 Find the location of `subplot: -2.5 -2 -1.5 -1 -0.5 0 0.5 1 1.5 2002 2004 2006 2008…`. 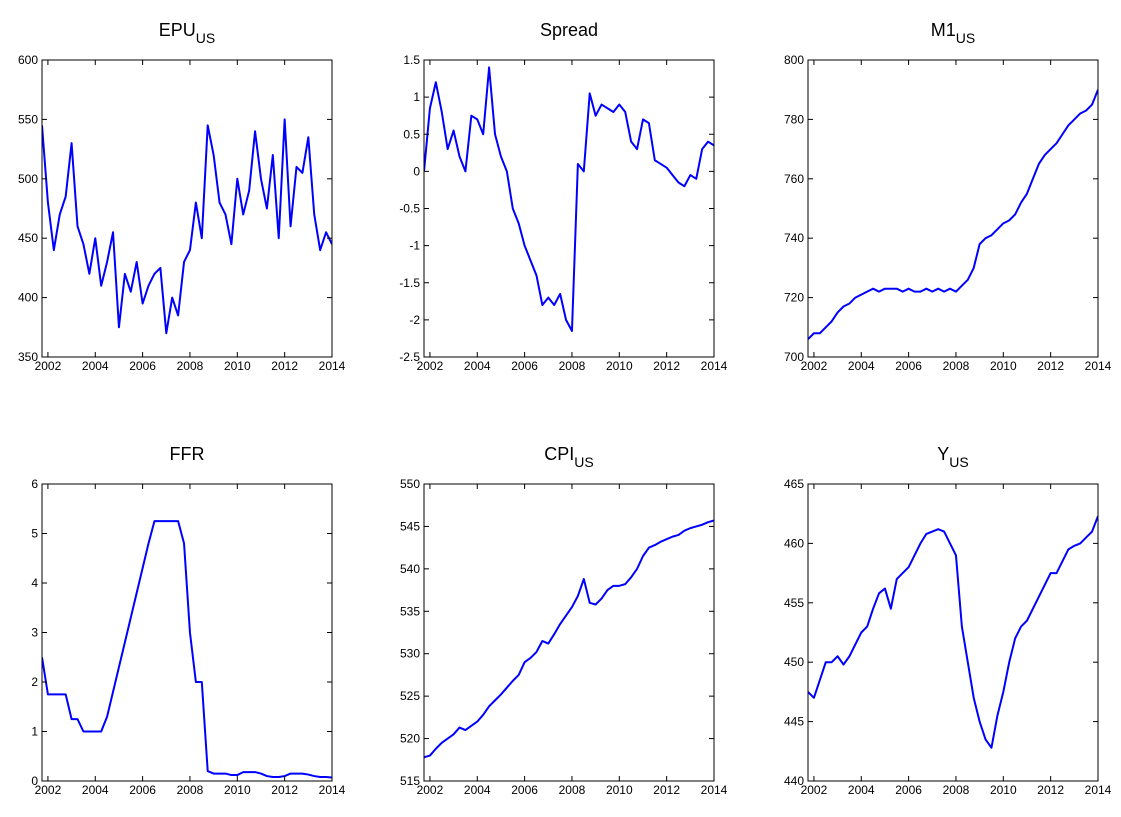

subplot: -2.5 -2 -1.5 -1 -0.5 0 0.5 1 1.5 2002 2004 2006 2008… is located at coordinates (563, 196).